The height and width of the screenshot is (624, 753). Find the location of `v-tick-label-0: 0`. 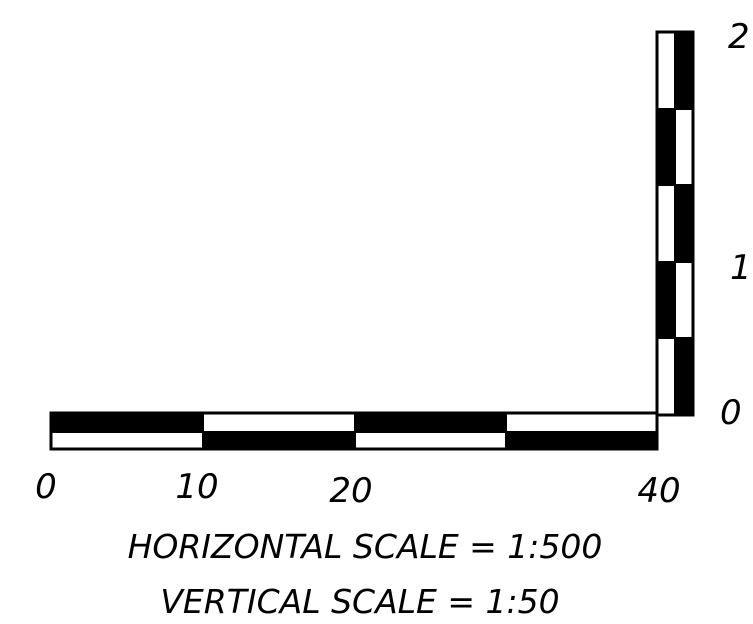

v-tick-label-0: 0 is located at coordinates (731, 413).